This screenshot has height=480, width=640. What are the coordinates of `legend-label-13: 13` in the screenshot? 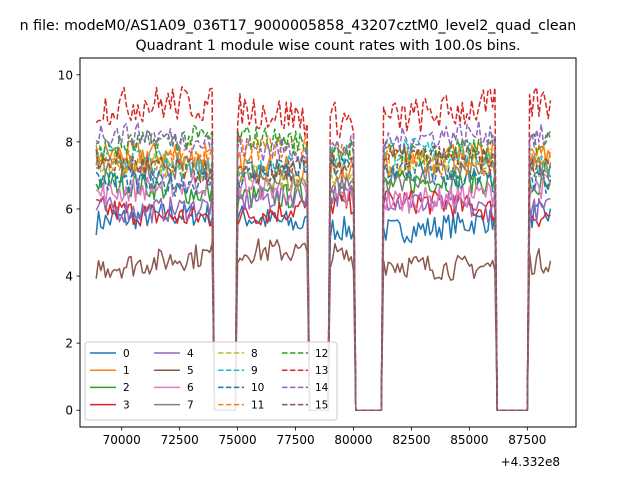 It's located at (321, 371).